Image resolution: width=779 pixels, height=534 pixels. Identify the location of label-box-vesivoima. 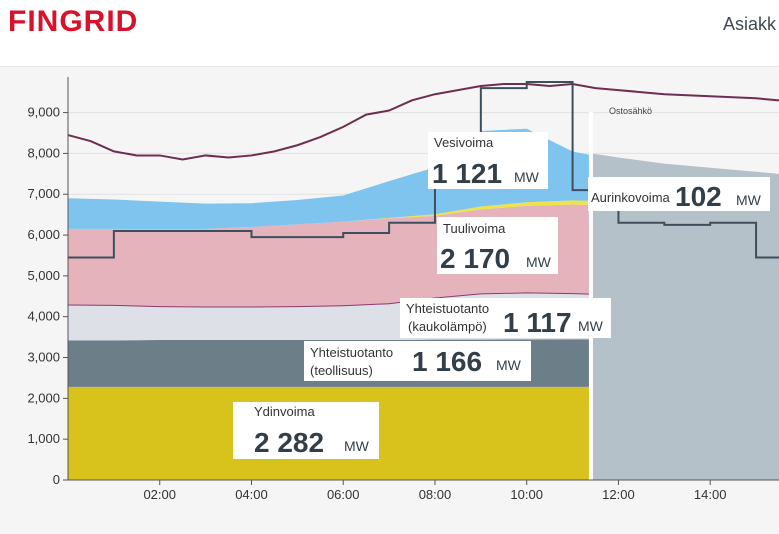
(488, 160).